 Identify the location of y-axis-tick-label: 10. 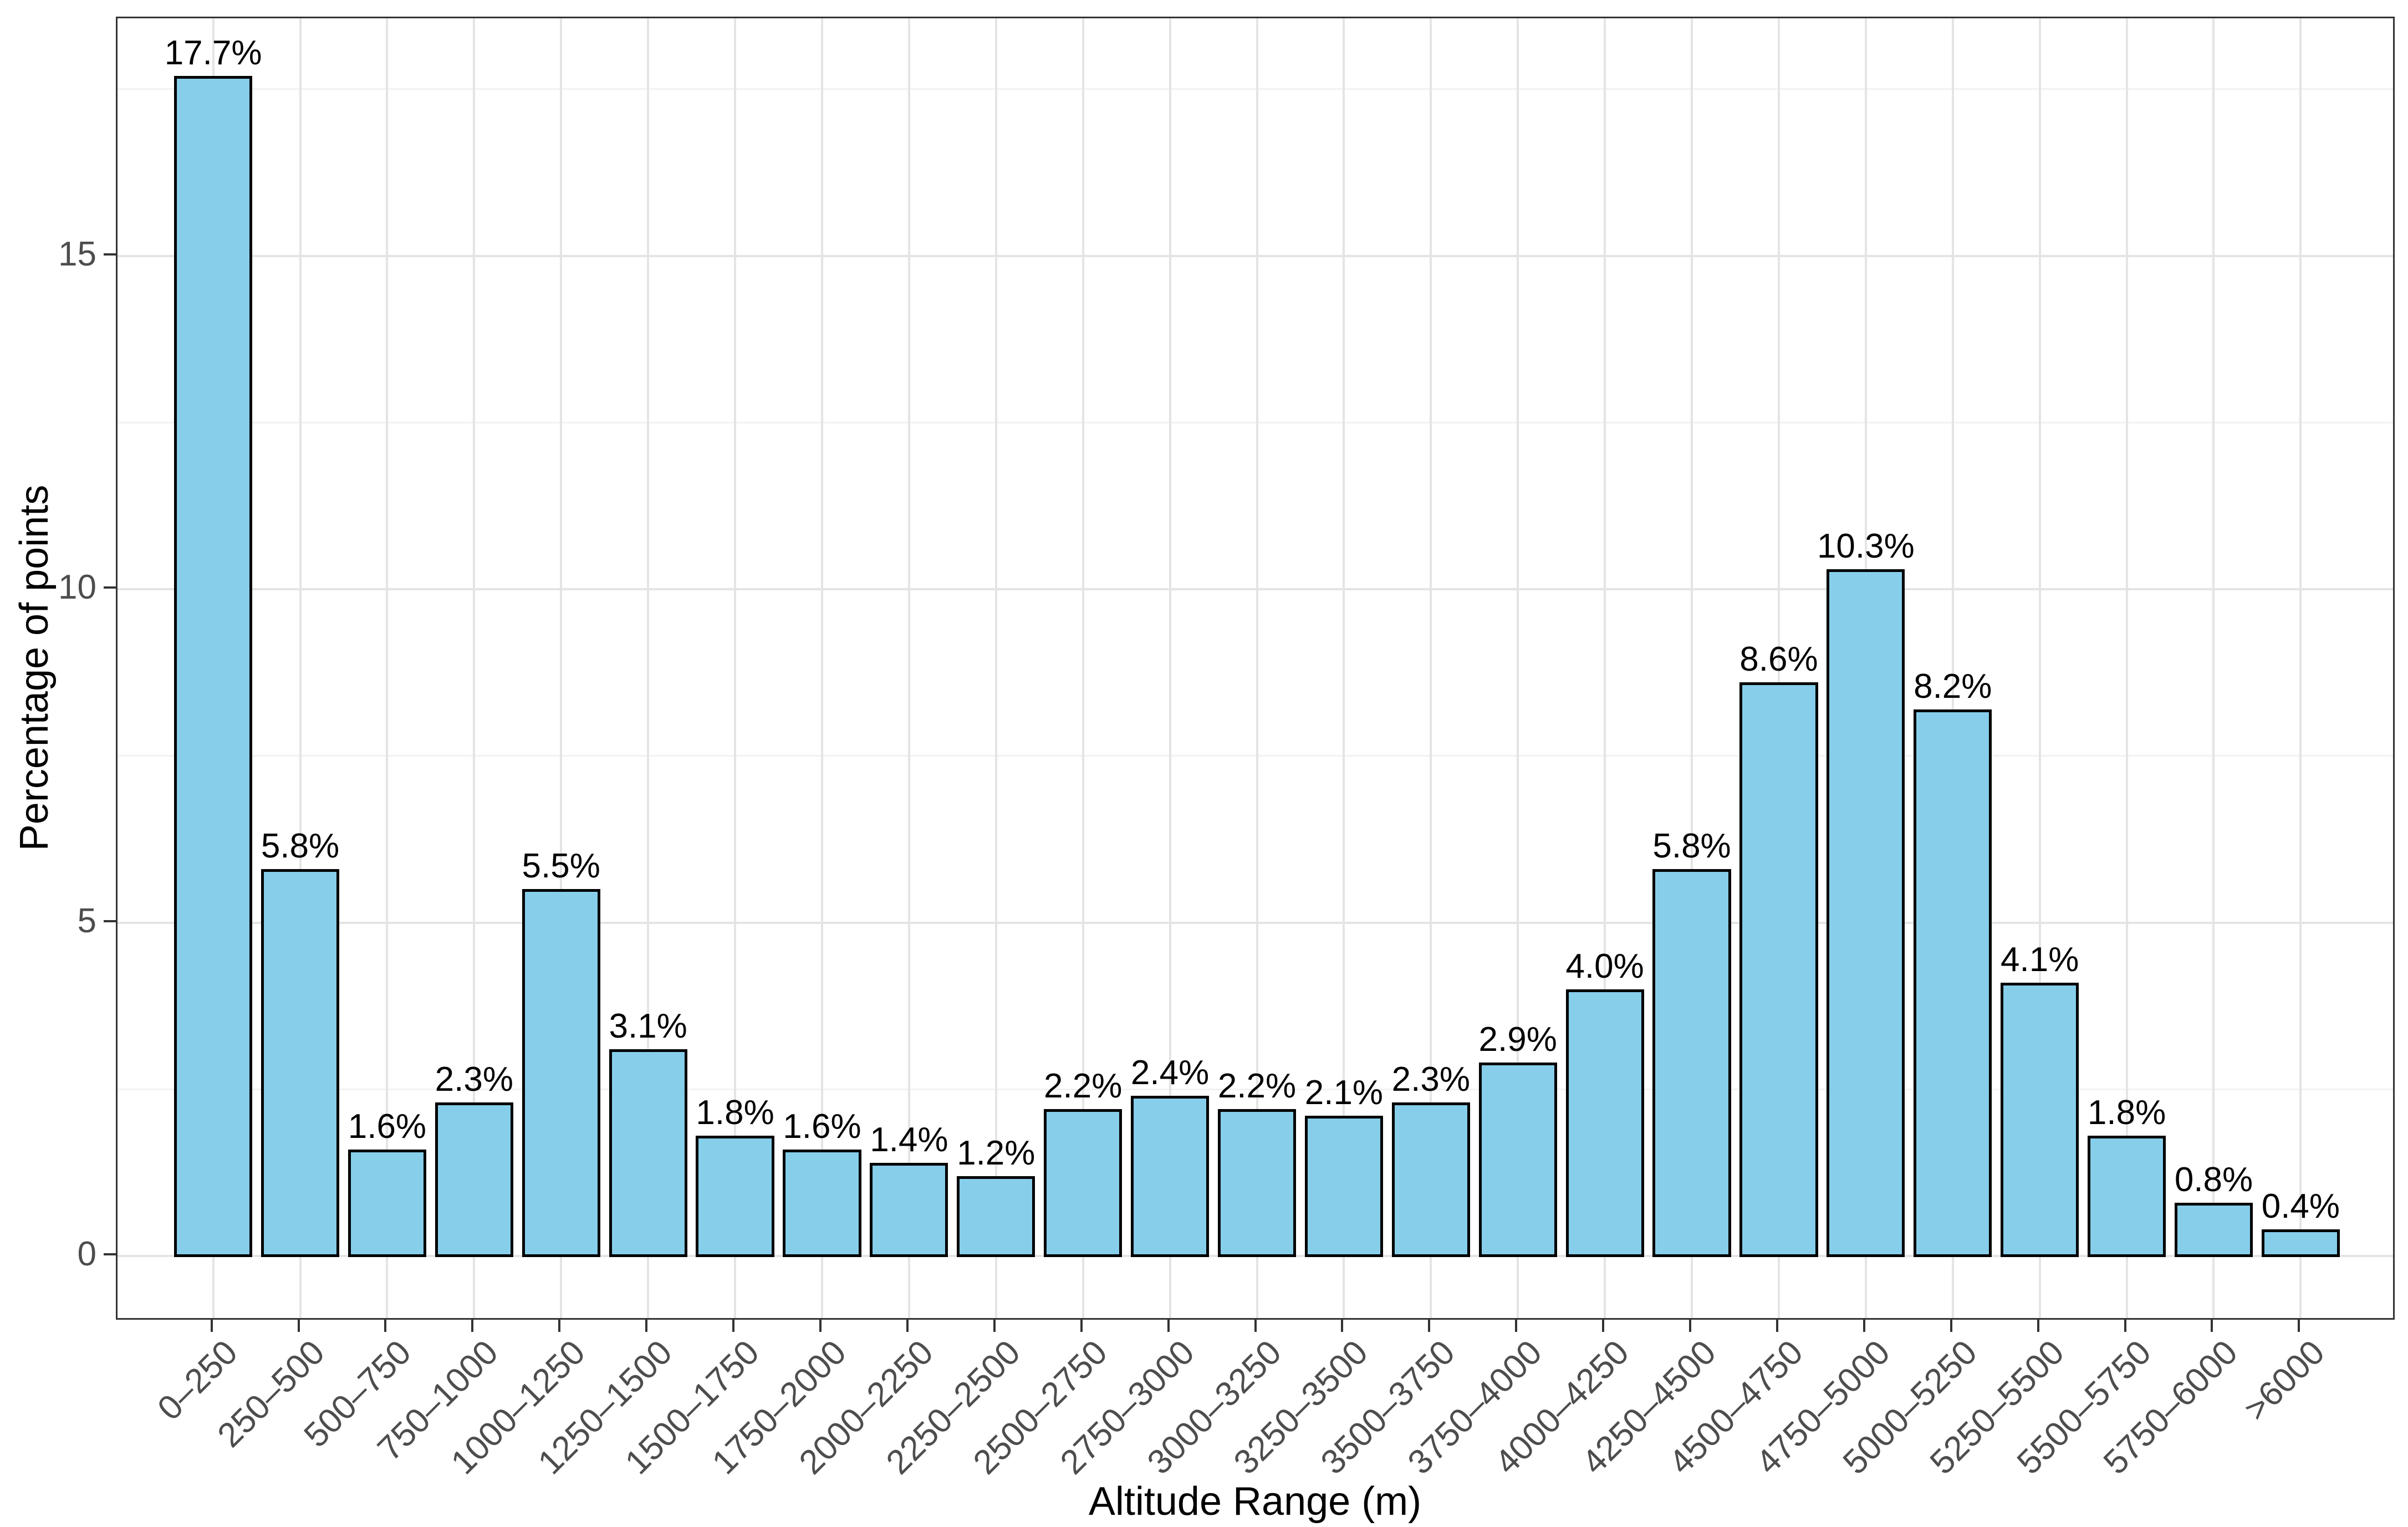
(77, 587).